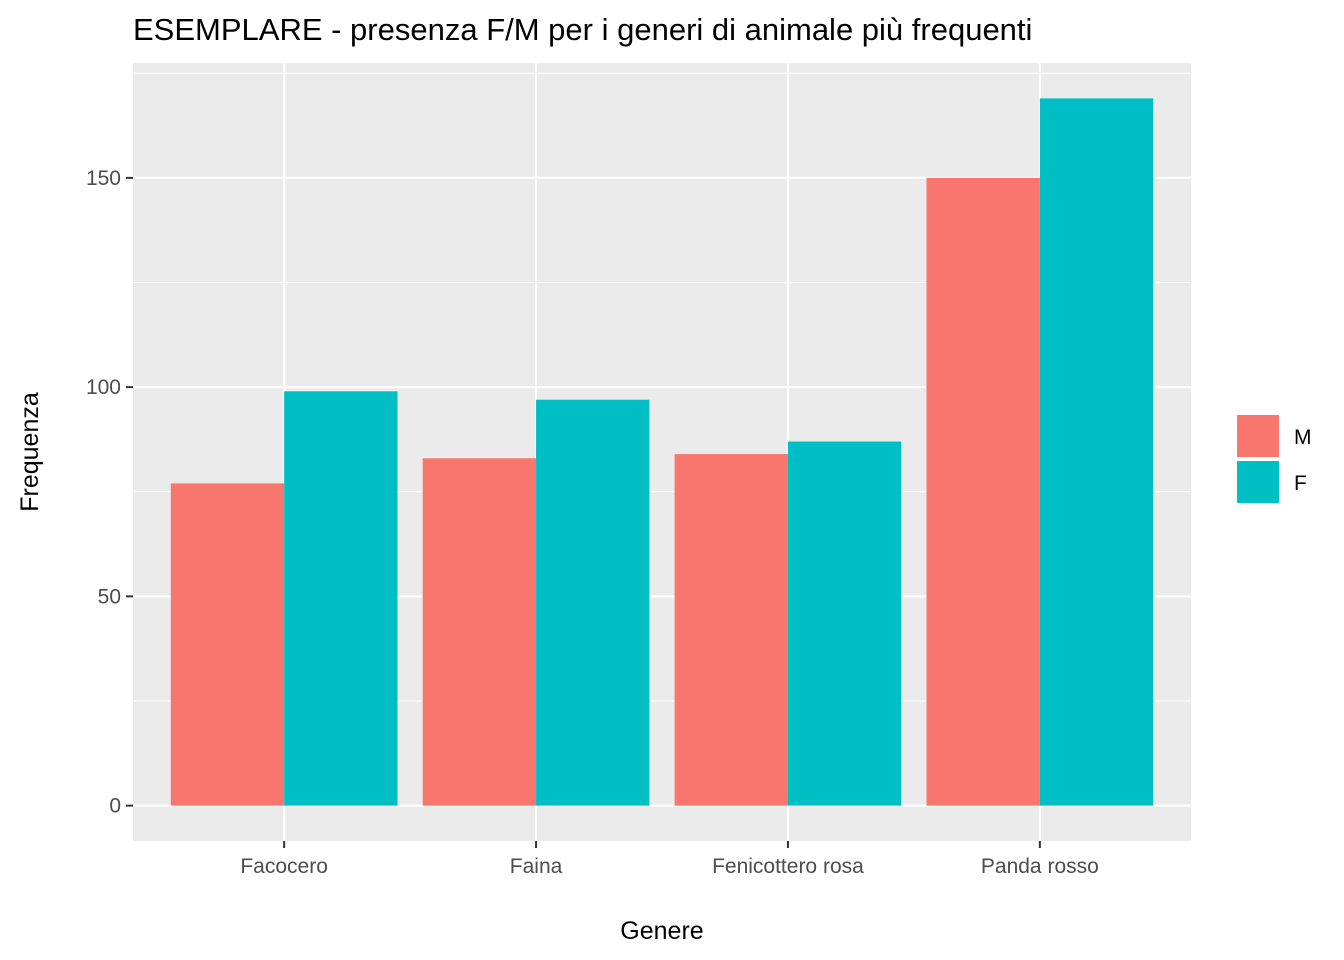  What do you see at coordinates (1040, 866) in the screenshot?
I see `x-tick-label: Panda rosso` at bounding box center [1040, 866].